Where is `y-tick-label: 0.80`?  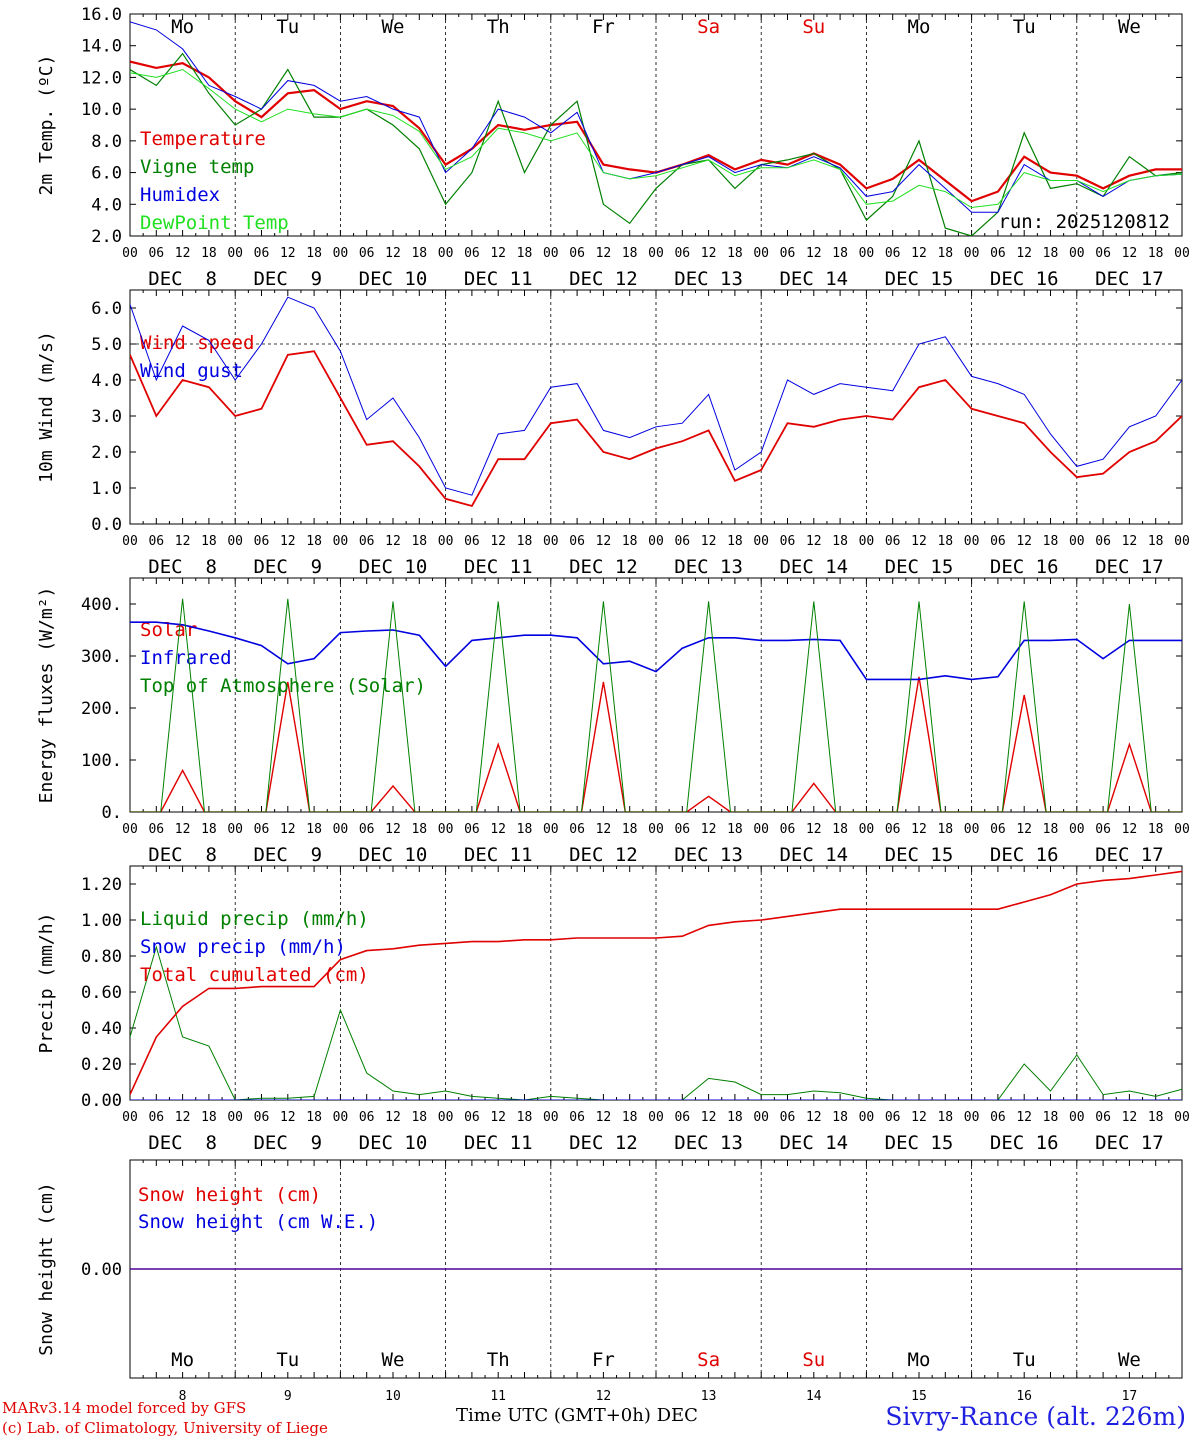 y-tick-label: 0.80 is located at coordinates (101, 957).